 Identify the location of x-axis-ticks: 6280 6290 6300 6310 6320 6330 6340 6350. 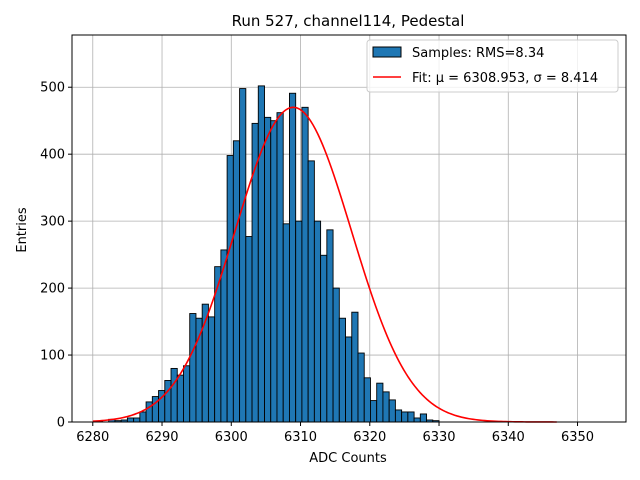
(335, 433).